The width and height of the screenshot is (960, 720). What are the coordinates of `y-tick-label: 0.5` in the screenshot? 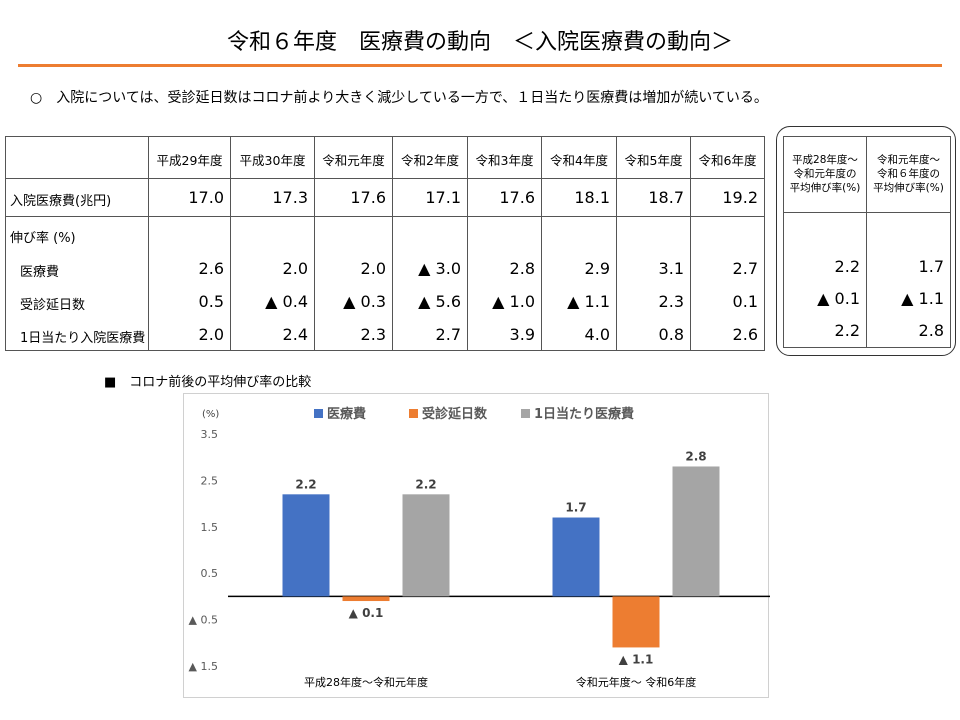 It's located at (210, 573).